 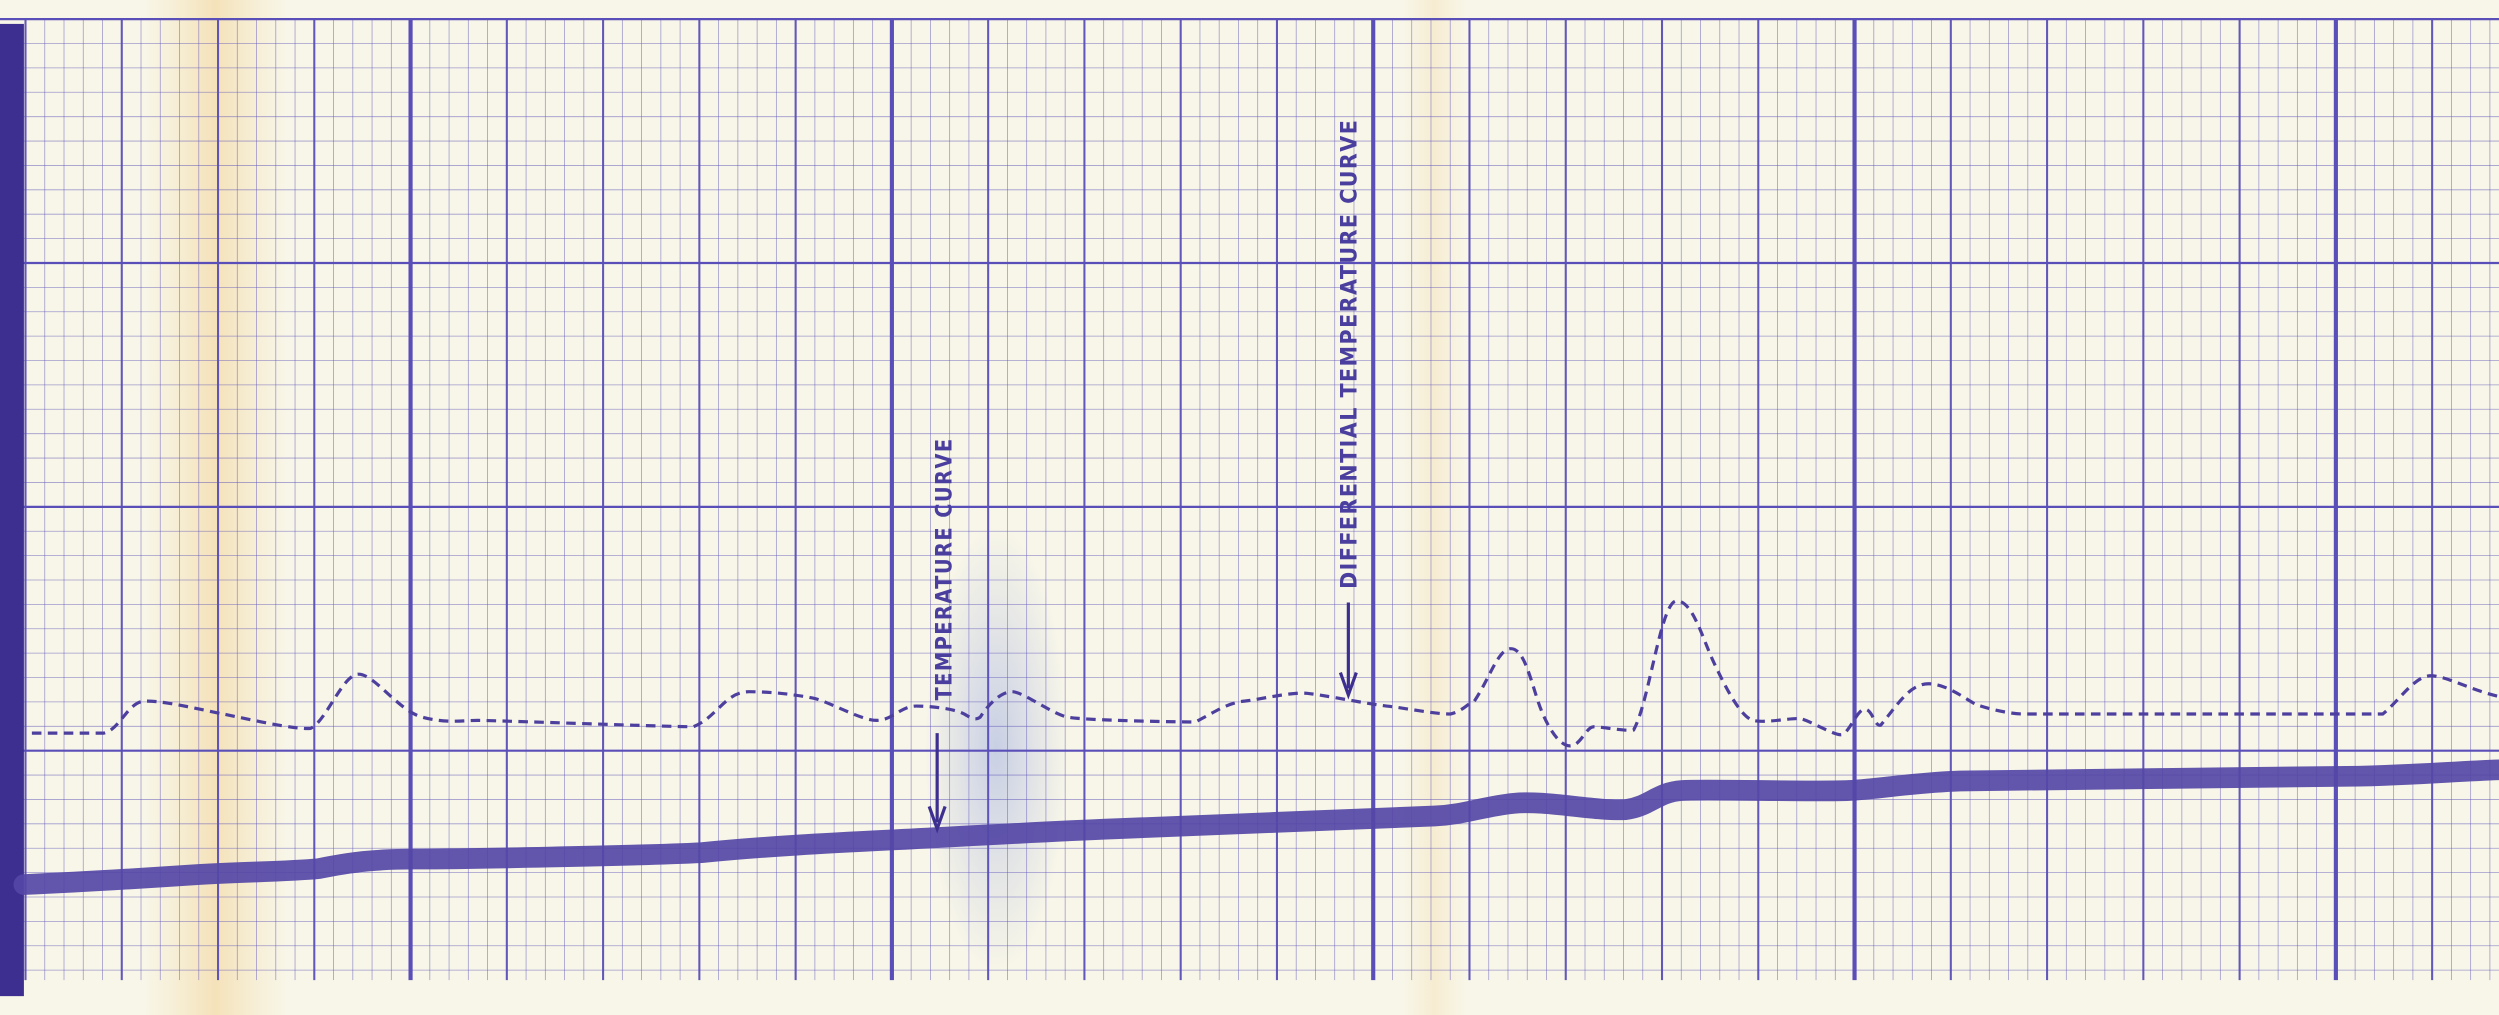 I want to click on ink-smear, so click(x=996, y=749).